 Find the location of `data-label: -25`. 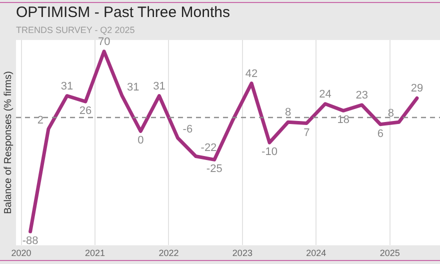

data-label: -25 is located at coordinates (214, 169).